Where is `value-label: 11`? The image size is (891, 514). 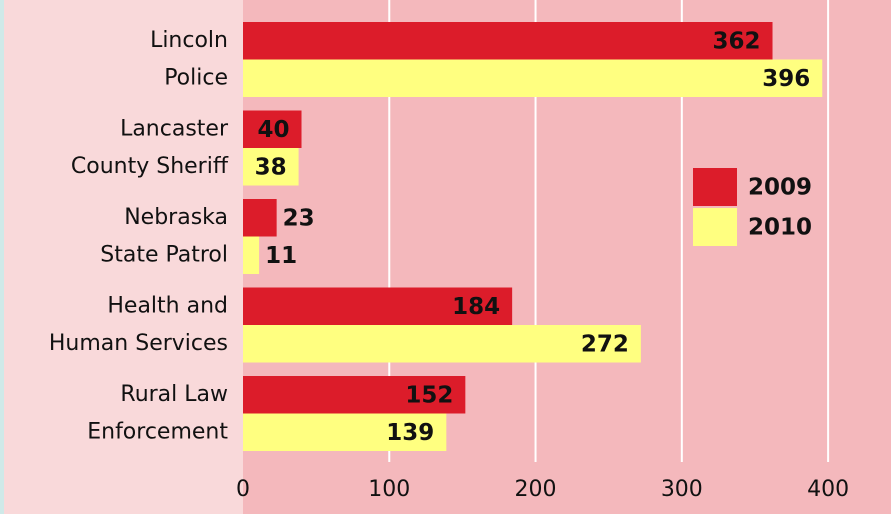
value-label: 11 is located at coordinates (281, 256).